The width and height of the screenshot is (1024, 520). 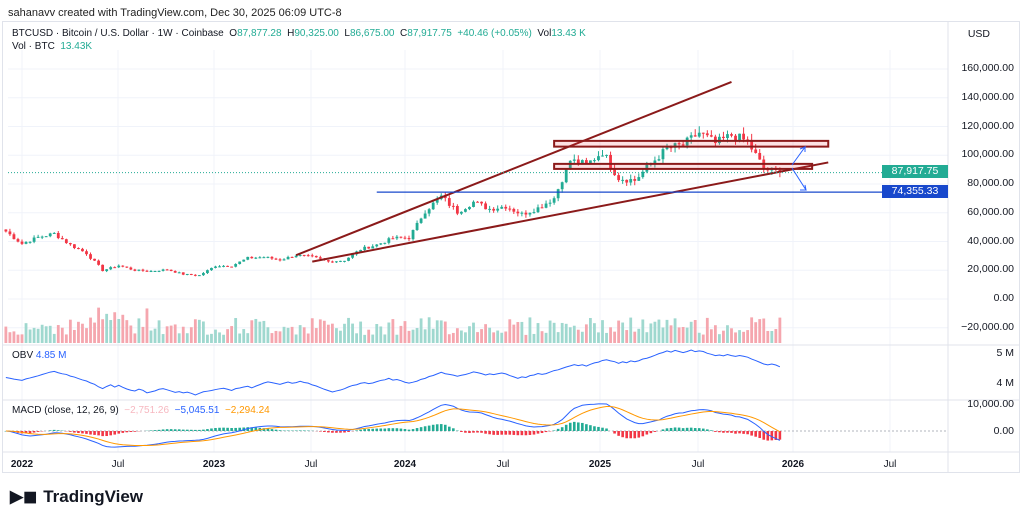 What do you see at coordinates (33, 46) in the screenshot?
I see `volume-label: Vol · BTC` at bounding box center [33, 46].